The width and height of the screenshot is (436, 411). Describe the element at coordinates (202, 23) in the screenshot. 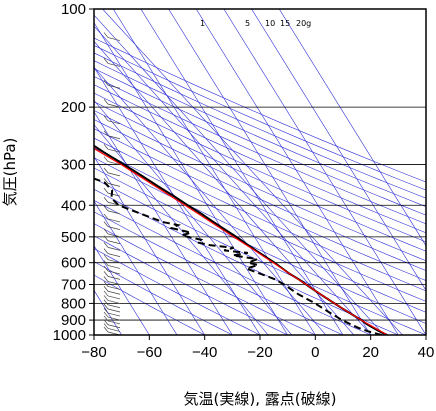

I see `mixing-ratio-label: 1` at that location.